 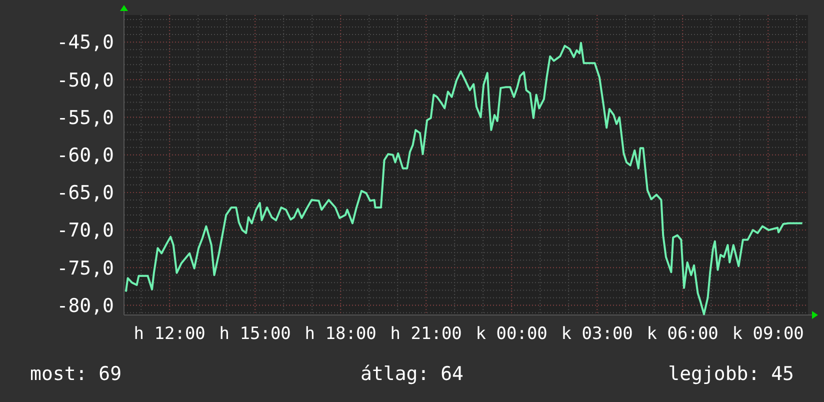 What do you see at coordinates (170, 334) in the screenshot?
I see `x-tick-label: h 12:00` at bounding box center [170, 334].